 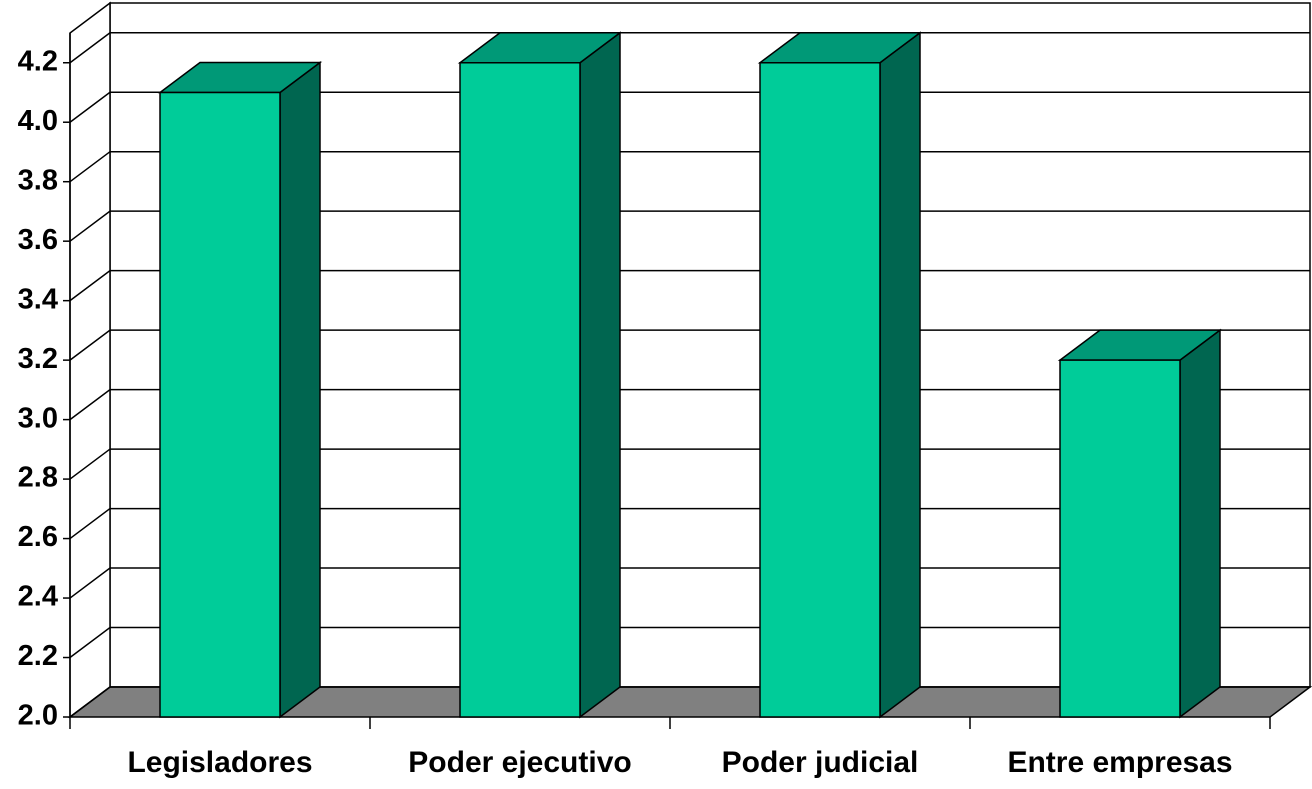 What do you see at coordinates (519, 762) in the screenshot?
I see `x-tick-label: Poder ejecutivo` at bounding box center [519, 762].